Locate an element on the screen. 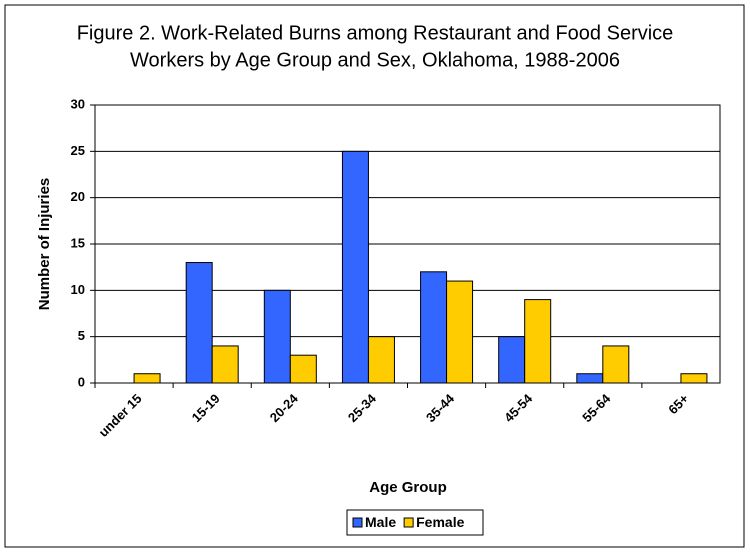 The image size is (750, 553). y-axis-title: Number of Injuries is located at coordinates (44, 244).